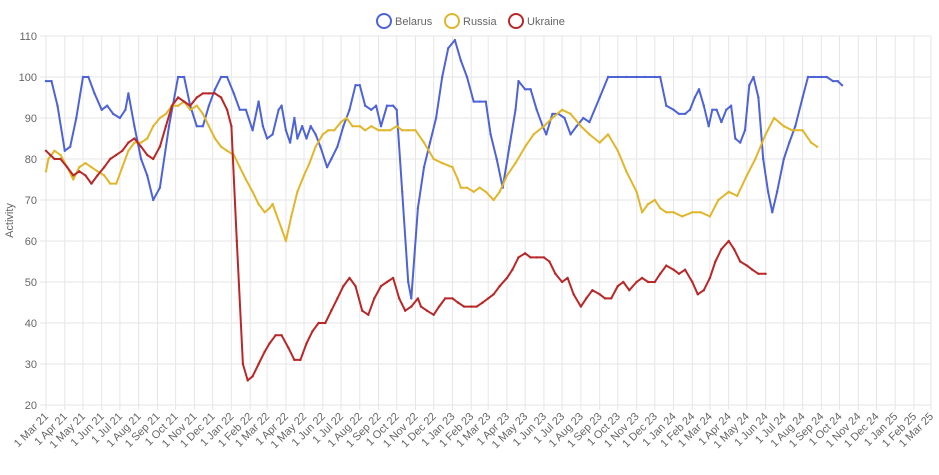  What do you see at coordinates (31, 119) in the screenshot?
I see `y-tick-label: 90` at bounding box center [31, 119].